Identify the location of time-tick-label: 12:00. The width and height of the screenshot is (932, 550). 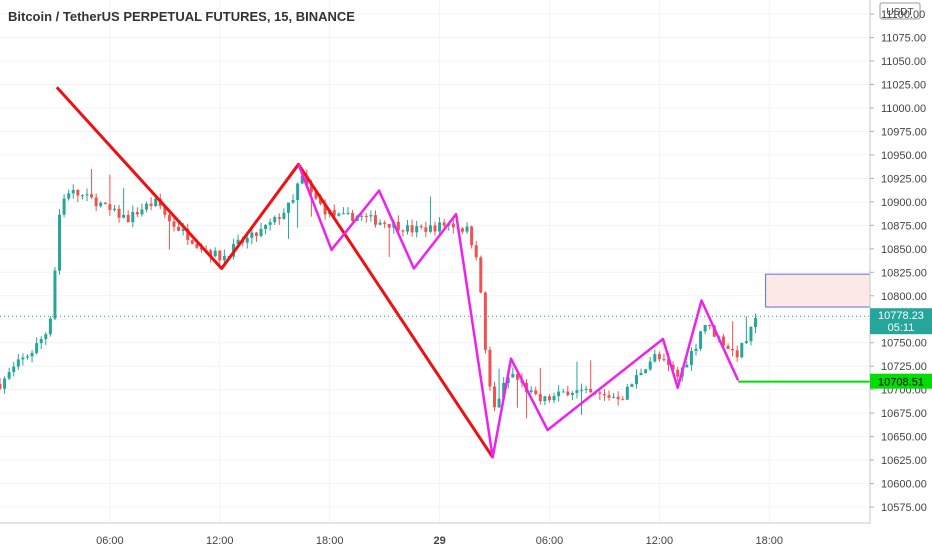
(220, 541).